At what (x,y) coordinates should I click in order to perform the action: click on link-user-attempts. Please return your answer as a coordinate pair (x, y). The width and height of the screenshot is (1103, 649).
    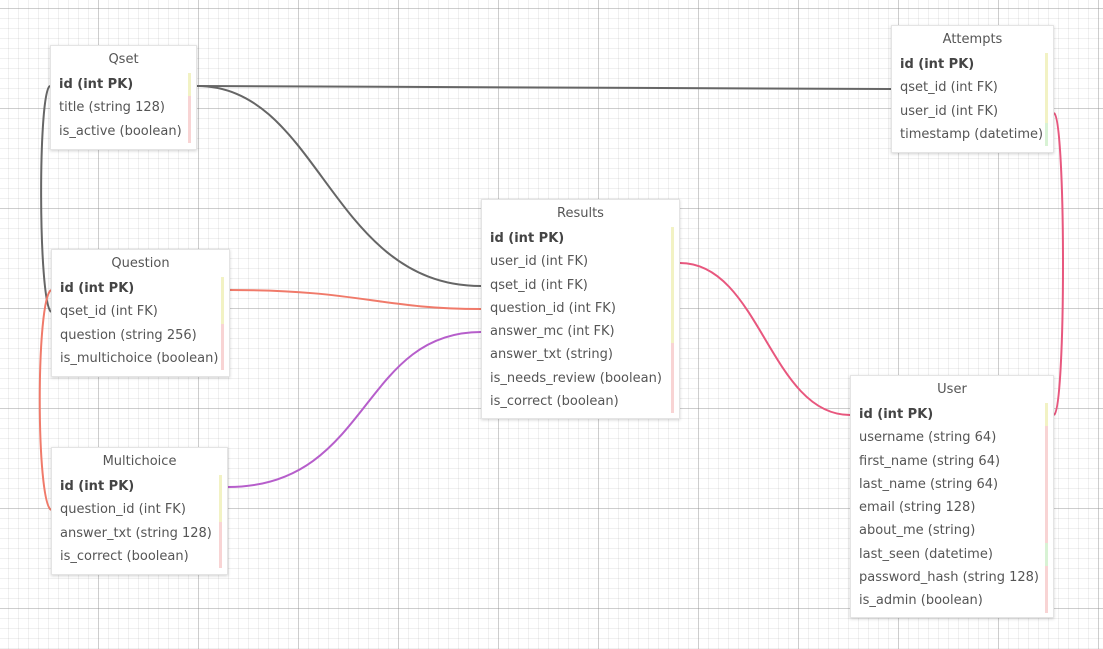
    Looking at the image, I should click on (1058, 264).